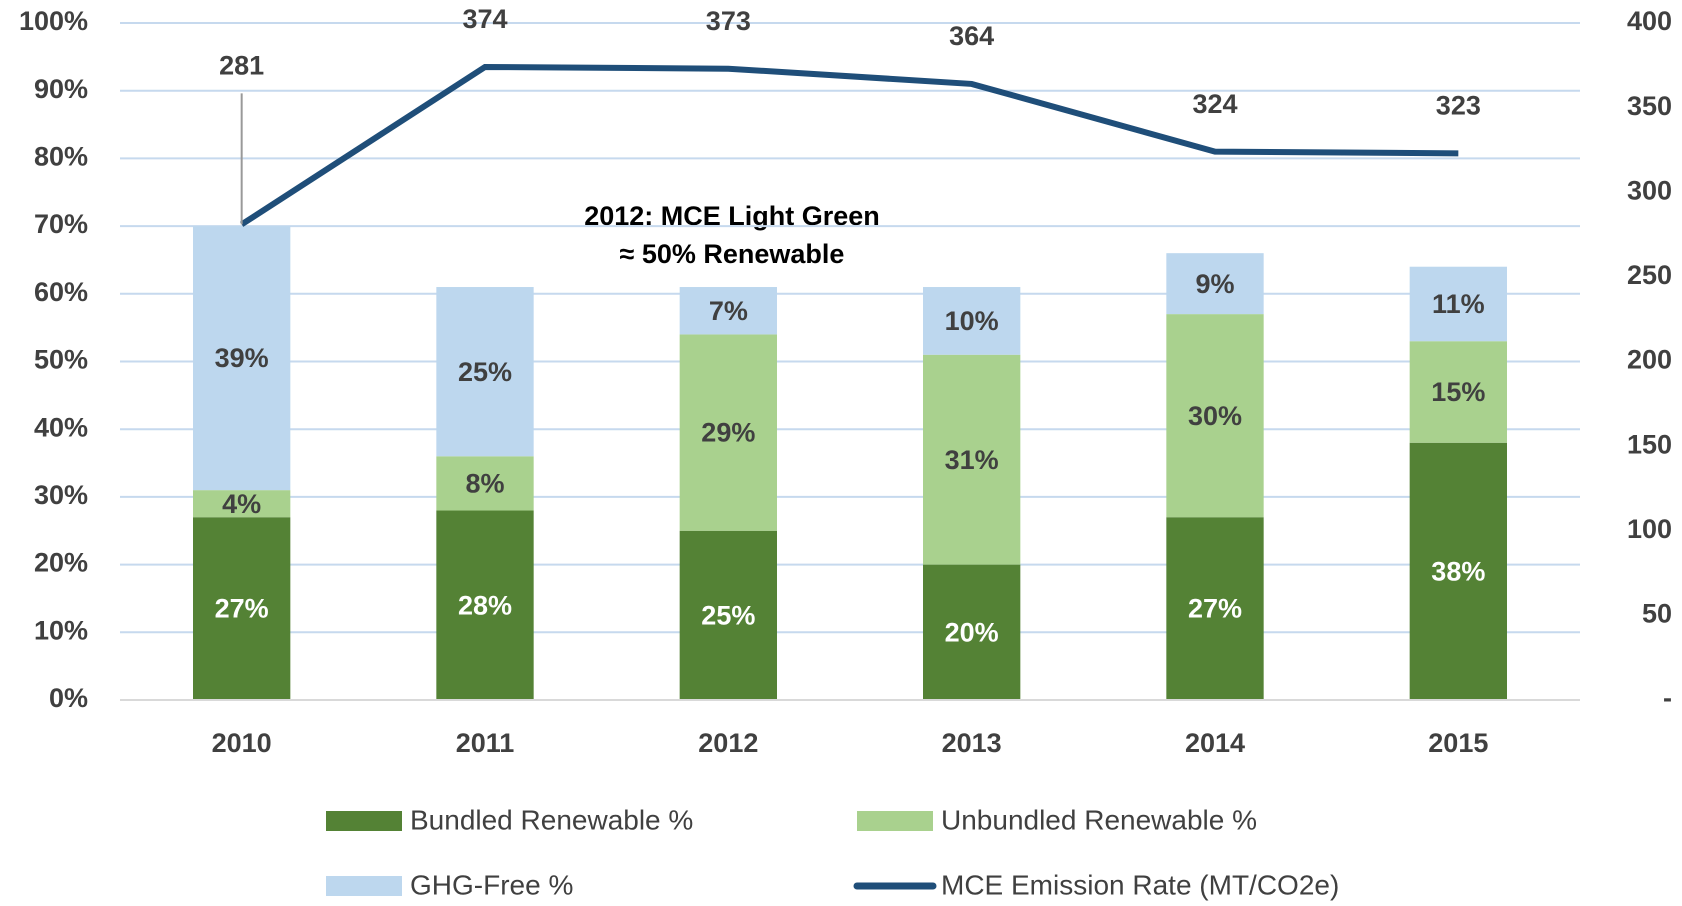  What do you see at coordinates (61, 630) in the screenshot?
I see `y-tick-label: 10%` at bounding box center [61, 630].